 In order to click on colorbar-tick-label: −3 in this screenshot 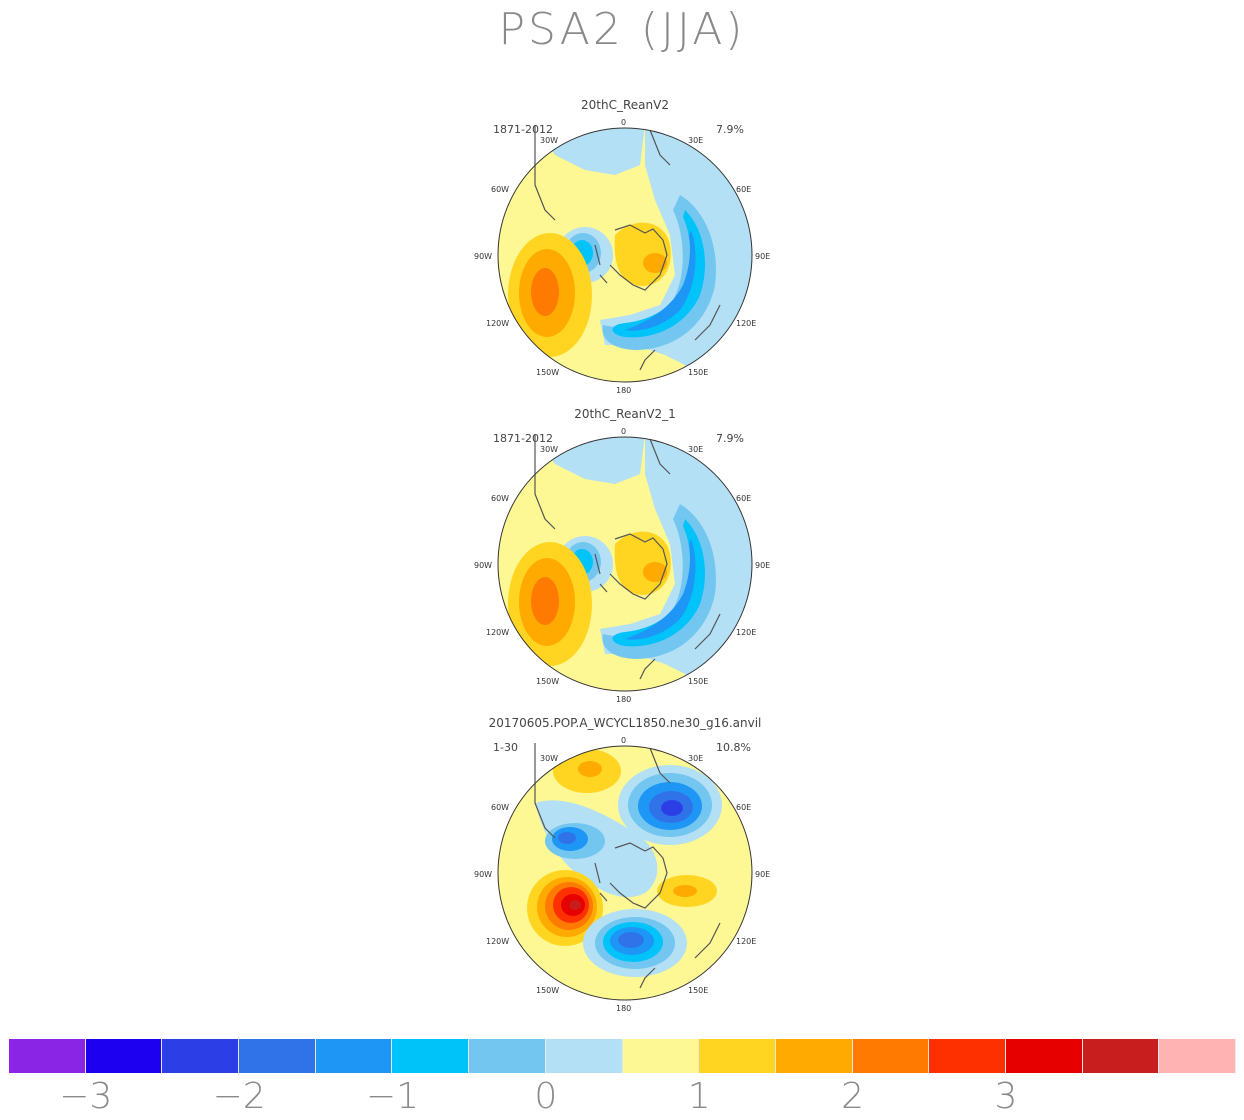, I will do `click(86, 1096)`.